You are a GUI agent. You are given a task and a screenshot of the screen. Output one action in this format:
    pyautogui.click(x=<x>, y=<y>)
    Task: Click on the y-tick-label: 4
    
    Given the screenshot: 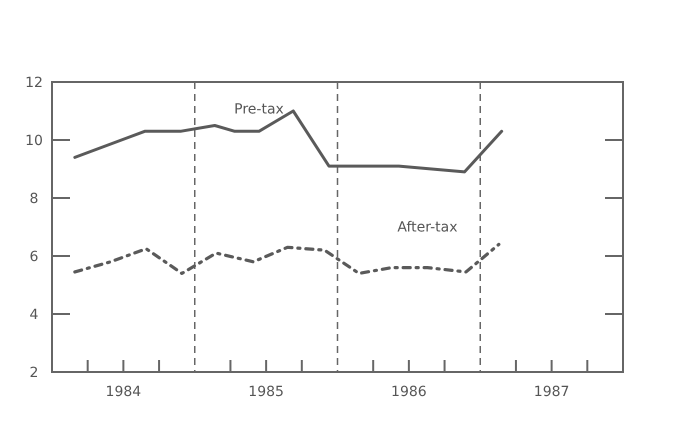 What is the action you would take?
    pyautogui.click(x=34, y=314)
    